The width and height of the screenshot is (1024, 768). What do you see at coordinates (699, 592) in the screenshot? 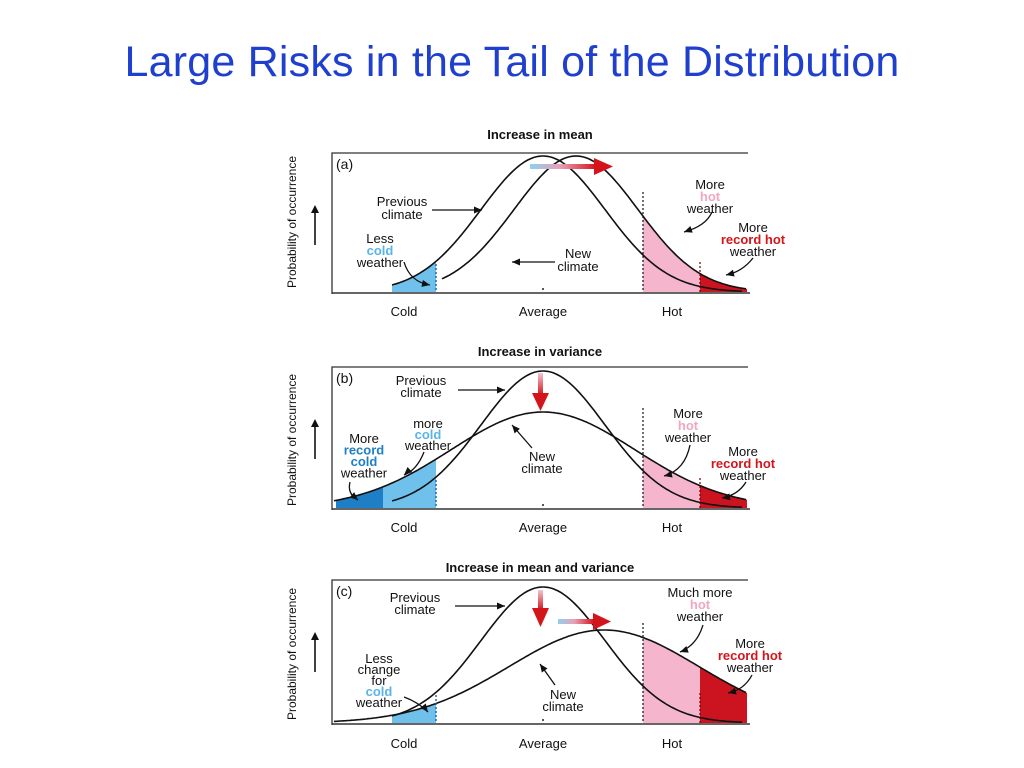
I see `much-more-hot-label-line-1: Much more` at bounding box center [699, 592].